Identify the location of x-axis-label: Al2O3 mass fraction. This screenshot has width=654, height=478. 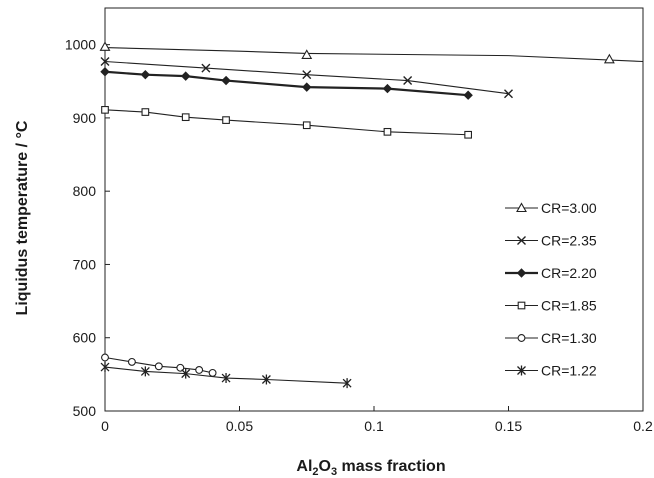
(370, 468).